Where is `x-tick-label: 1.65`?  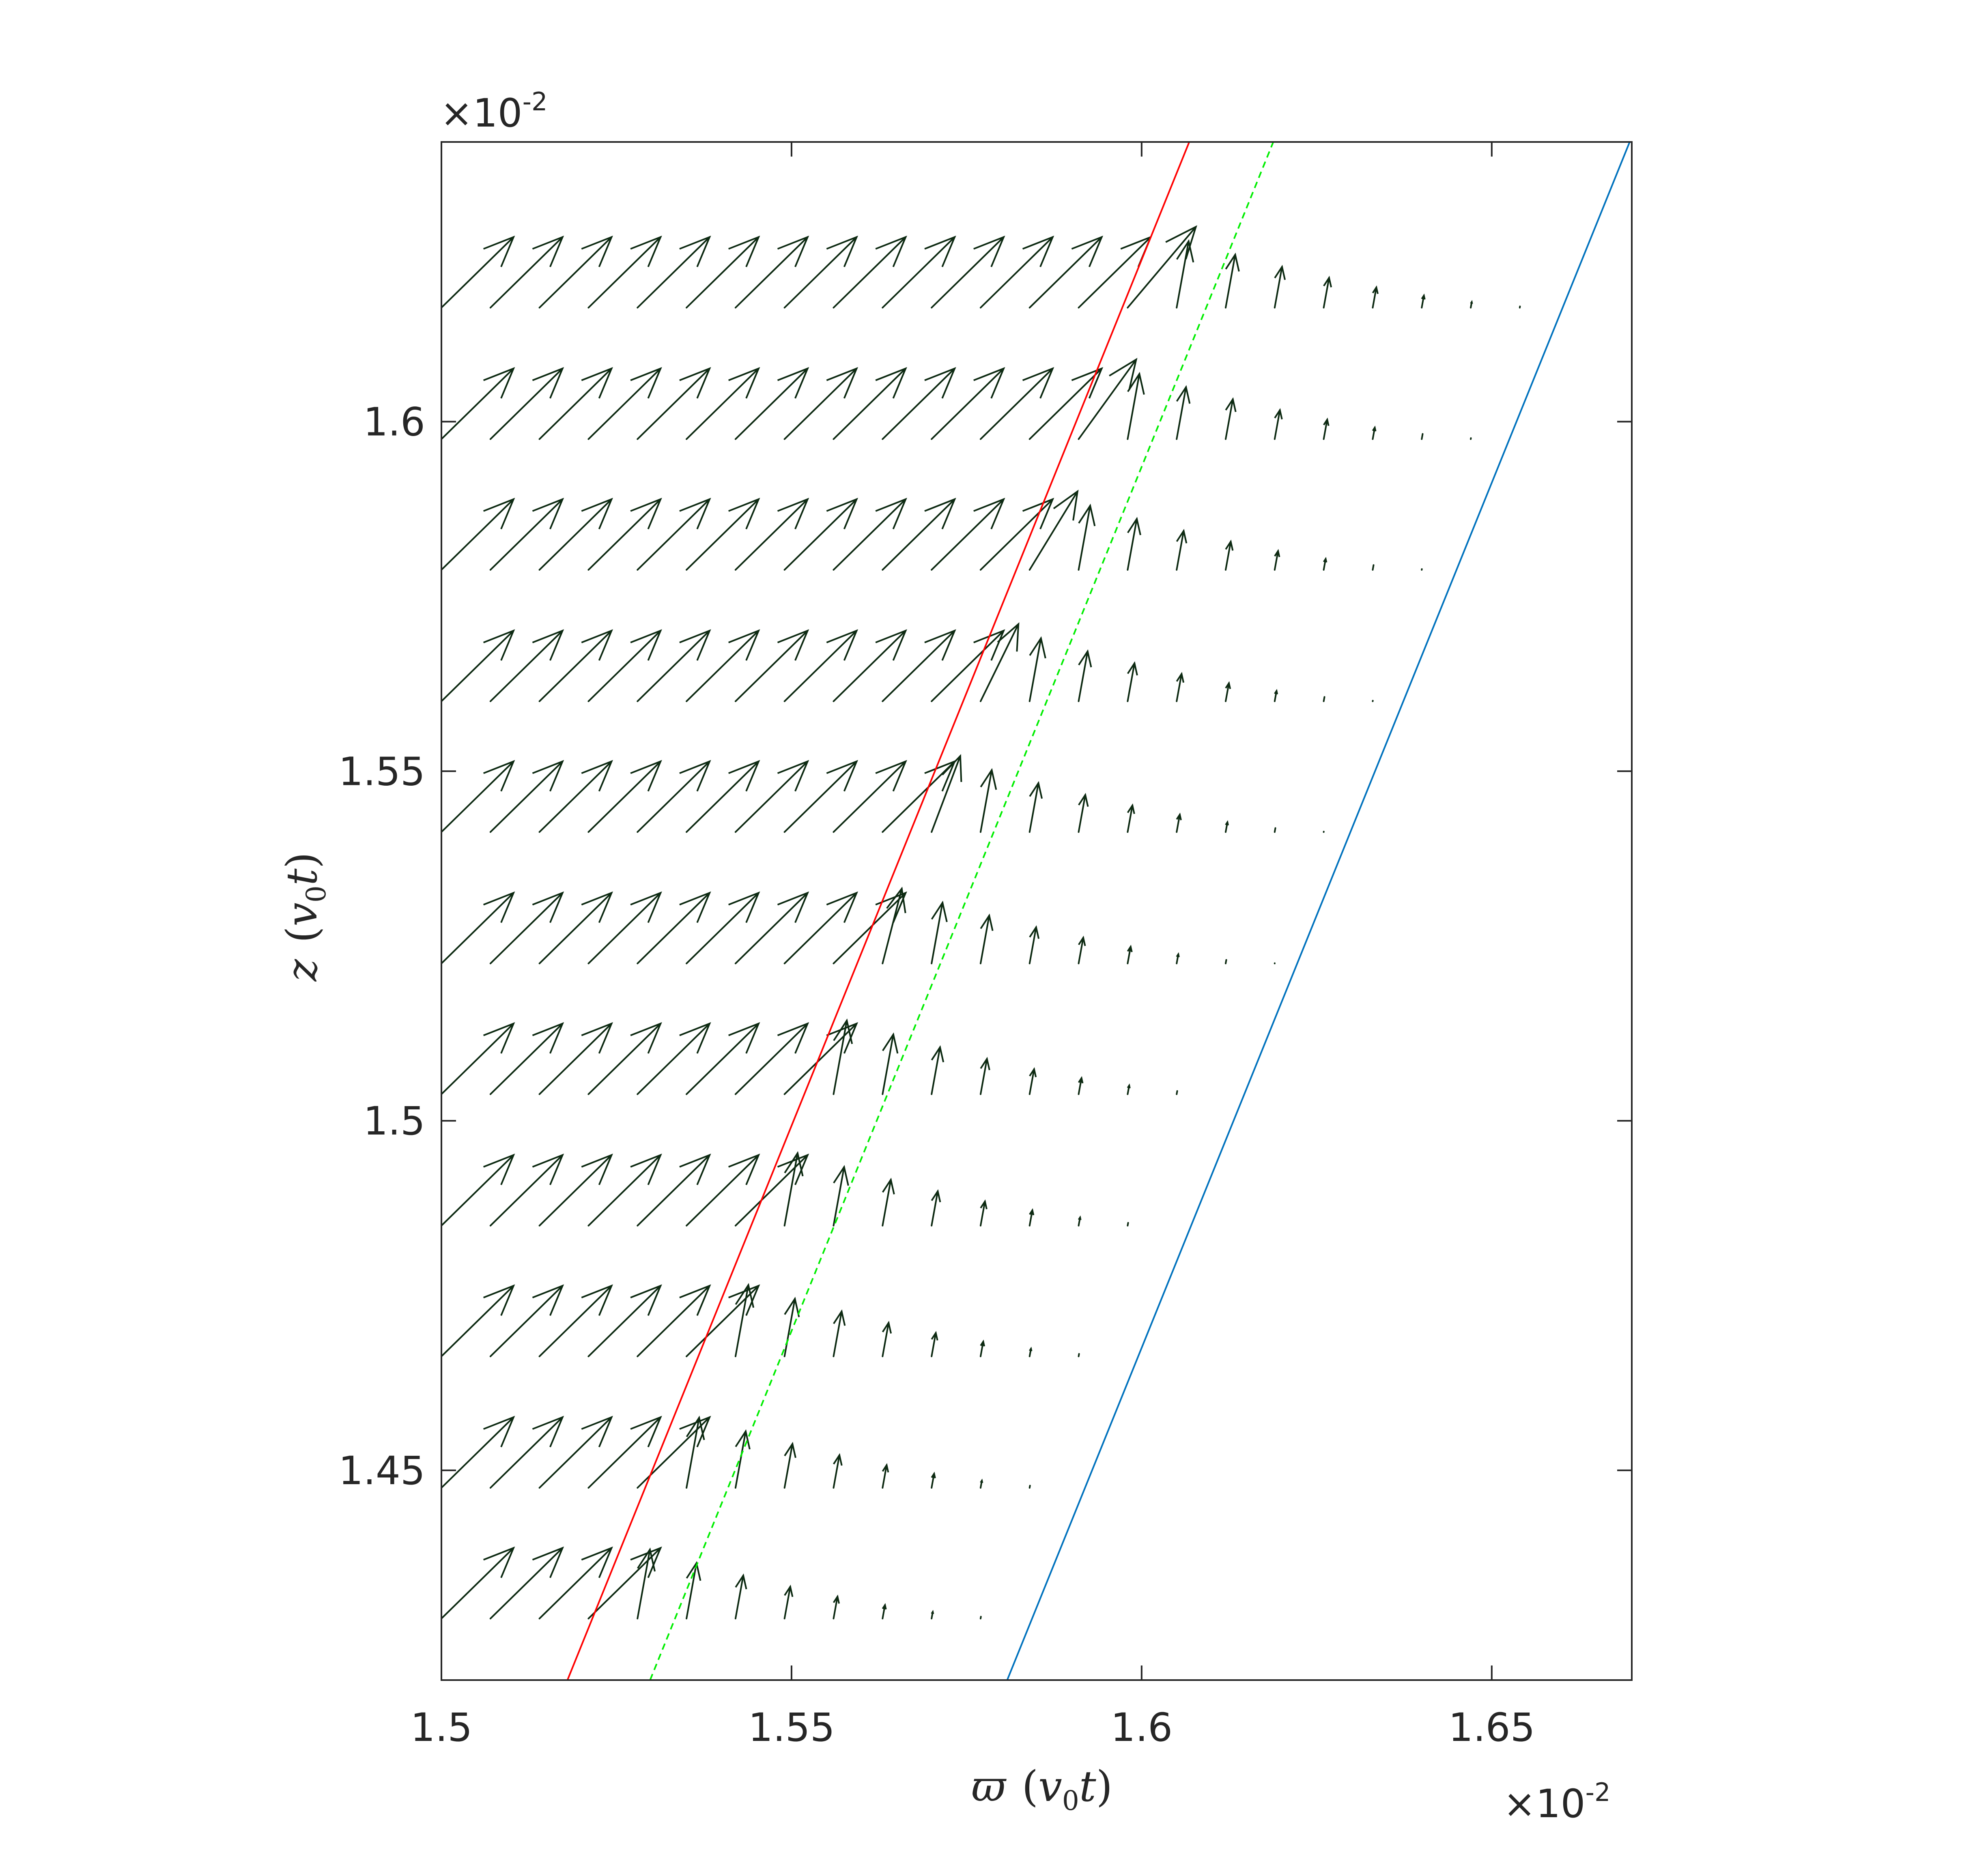
x-tick-label: 1.65 is located at coordinates (1491, 1728).